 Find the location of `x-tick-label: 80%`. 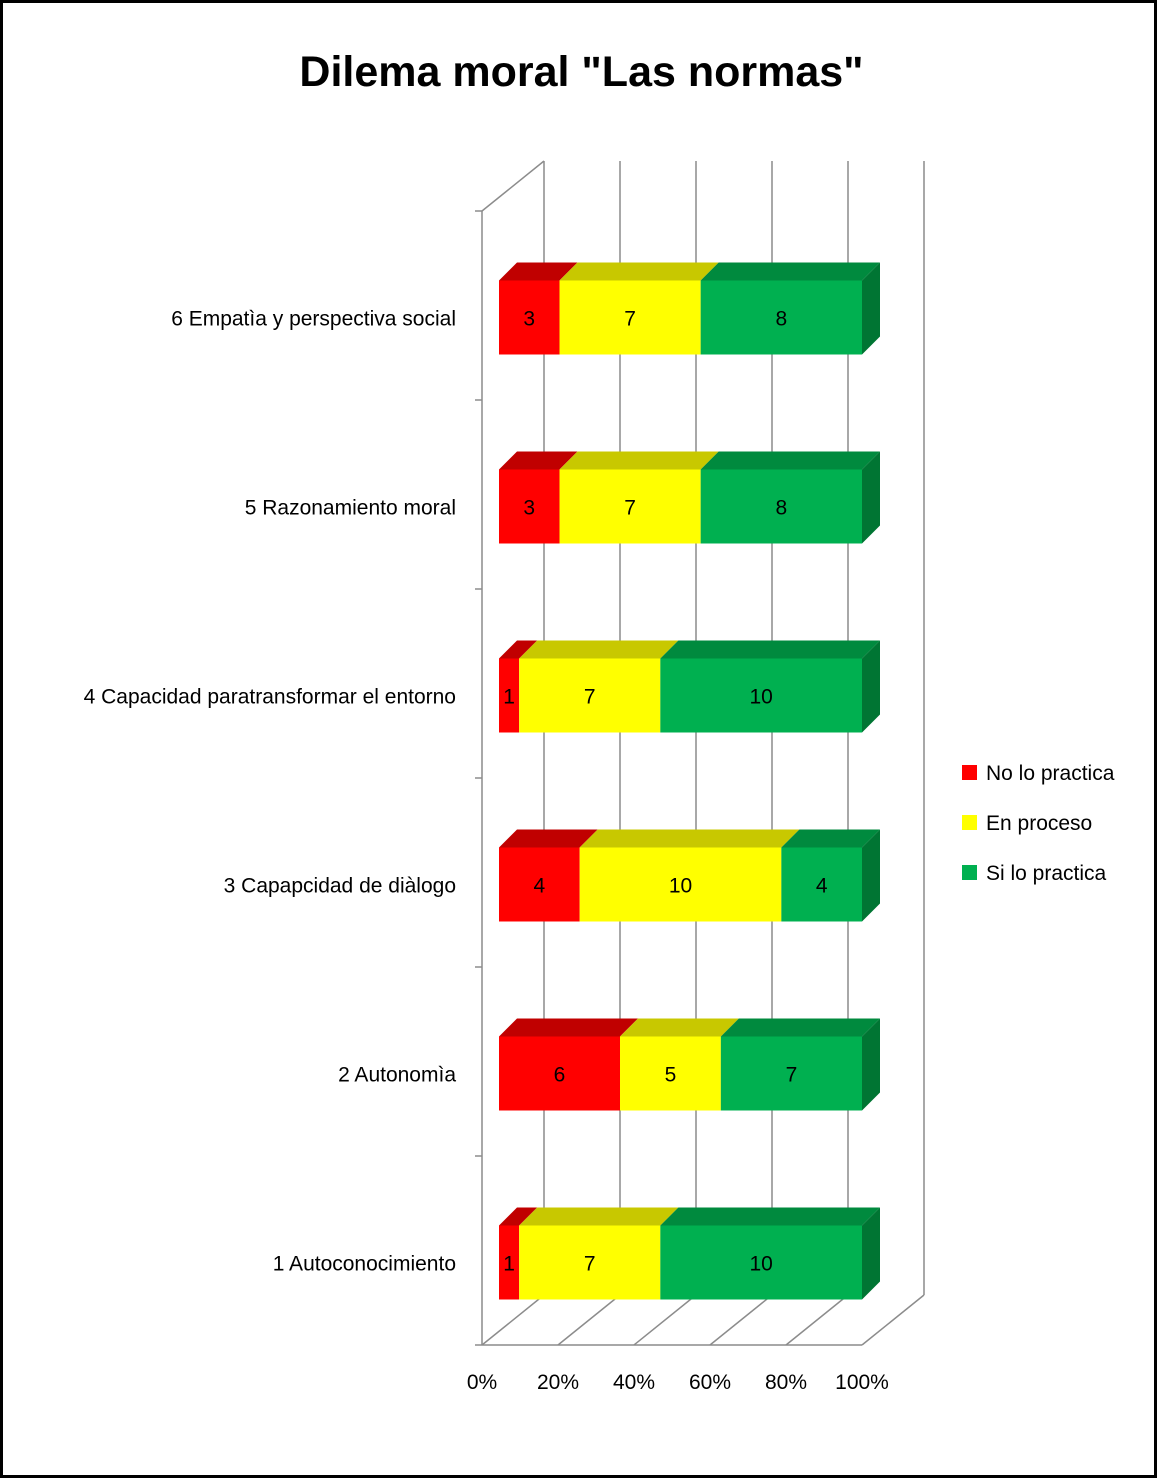

x-tick-label: 80% is located at coordinates (786, 1382).